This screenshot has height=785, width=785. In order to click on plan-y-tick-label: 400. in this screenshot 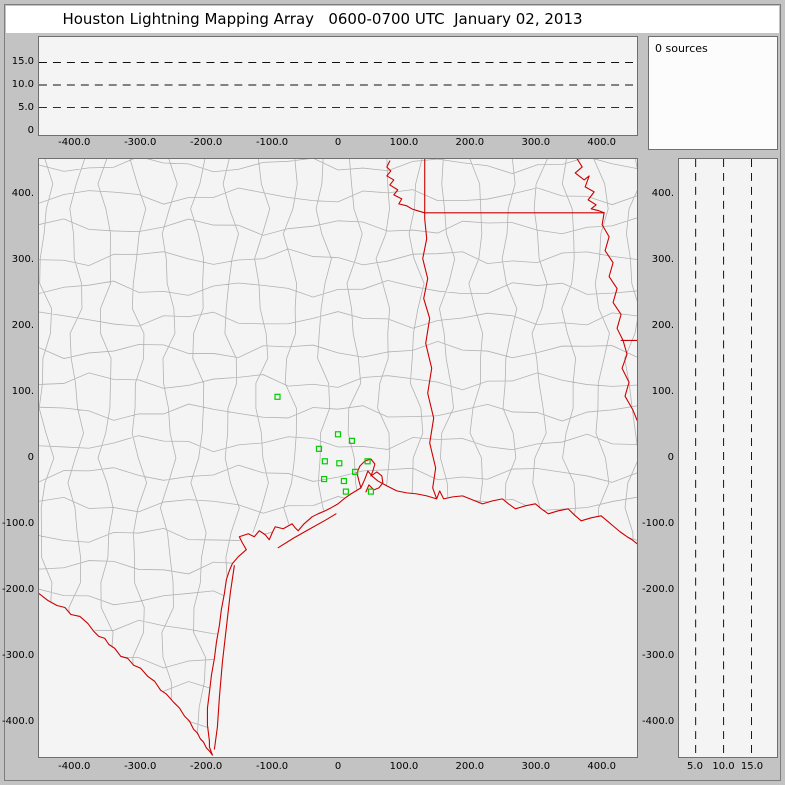, I will do `click(22, 194)`.